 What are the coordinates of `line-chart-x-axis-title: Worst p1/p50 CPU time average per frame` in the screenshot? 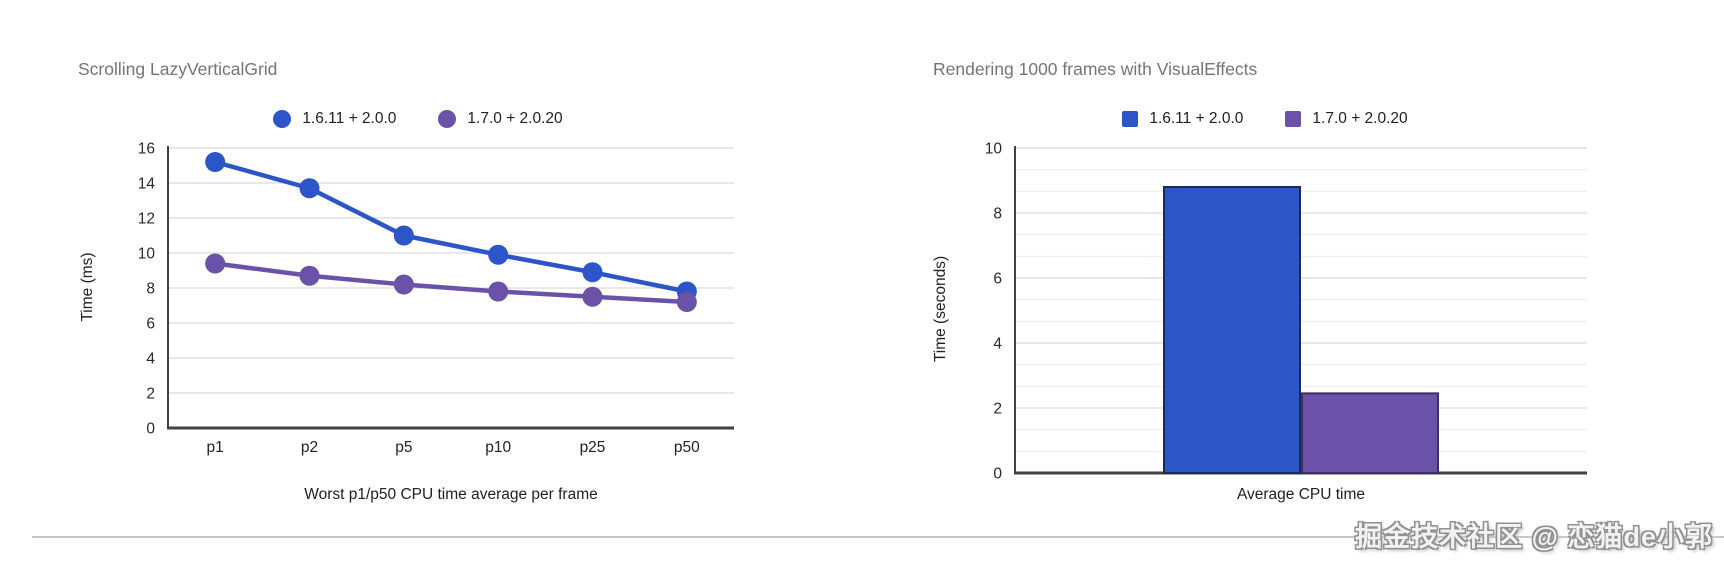 It's located at (451, 494).